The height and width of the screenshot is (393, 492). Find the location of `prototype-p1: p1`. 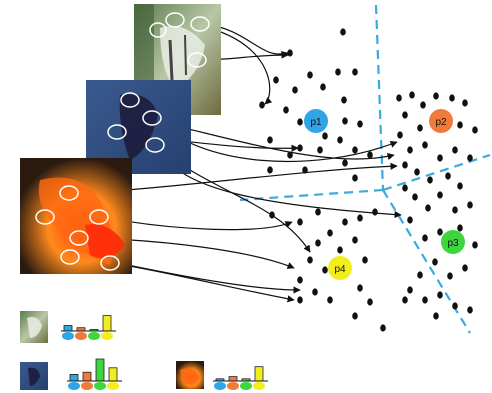

prototype-p1: p1 is located at coordinates (316, 121).